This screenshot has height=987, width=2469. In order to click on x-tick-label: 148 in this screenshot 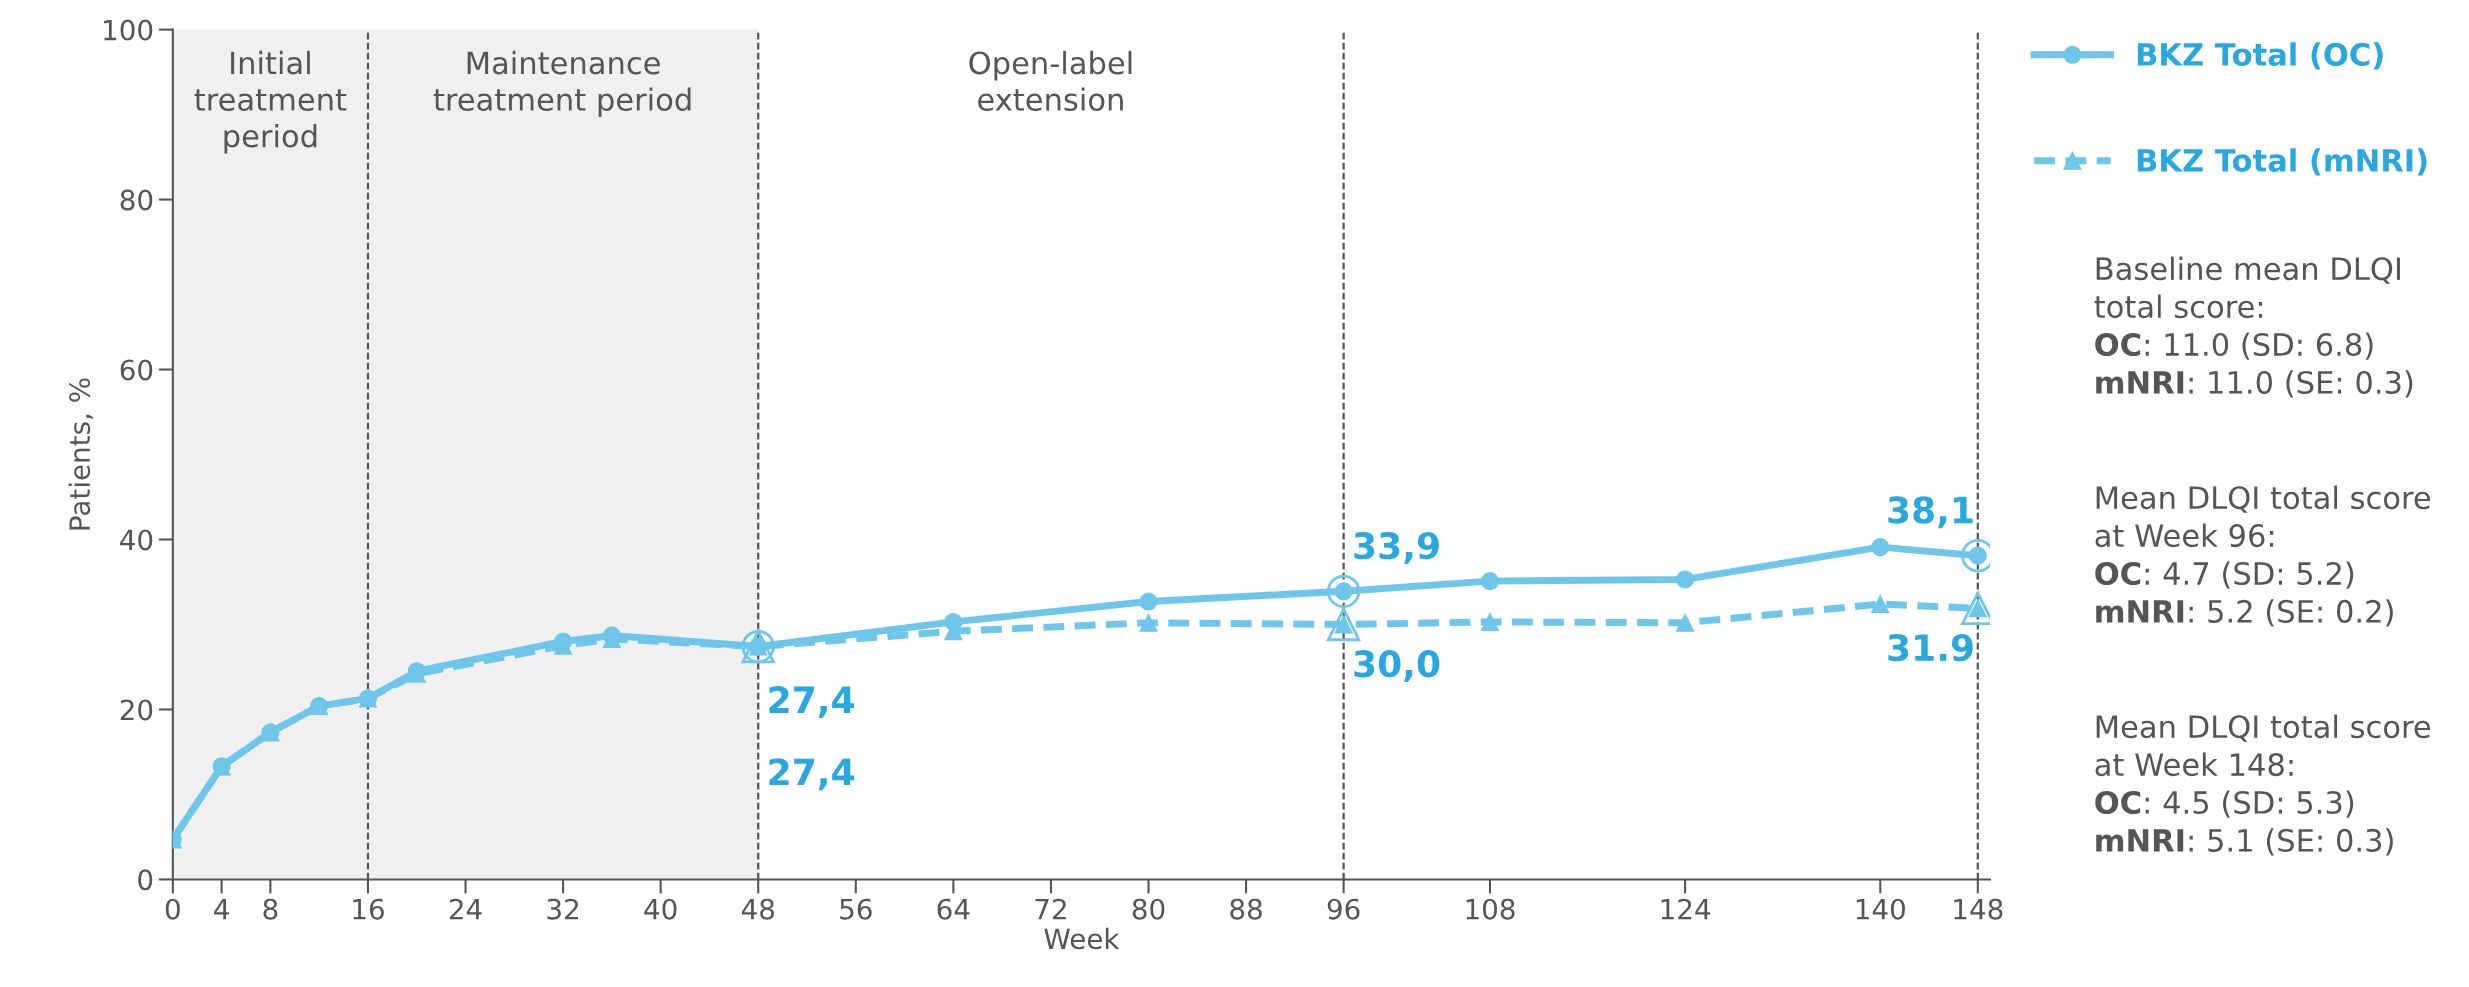, I will do `click(1978, 909)`.